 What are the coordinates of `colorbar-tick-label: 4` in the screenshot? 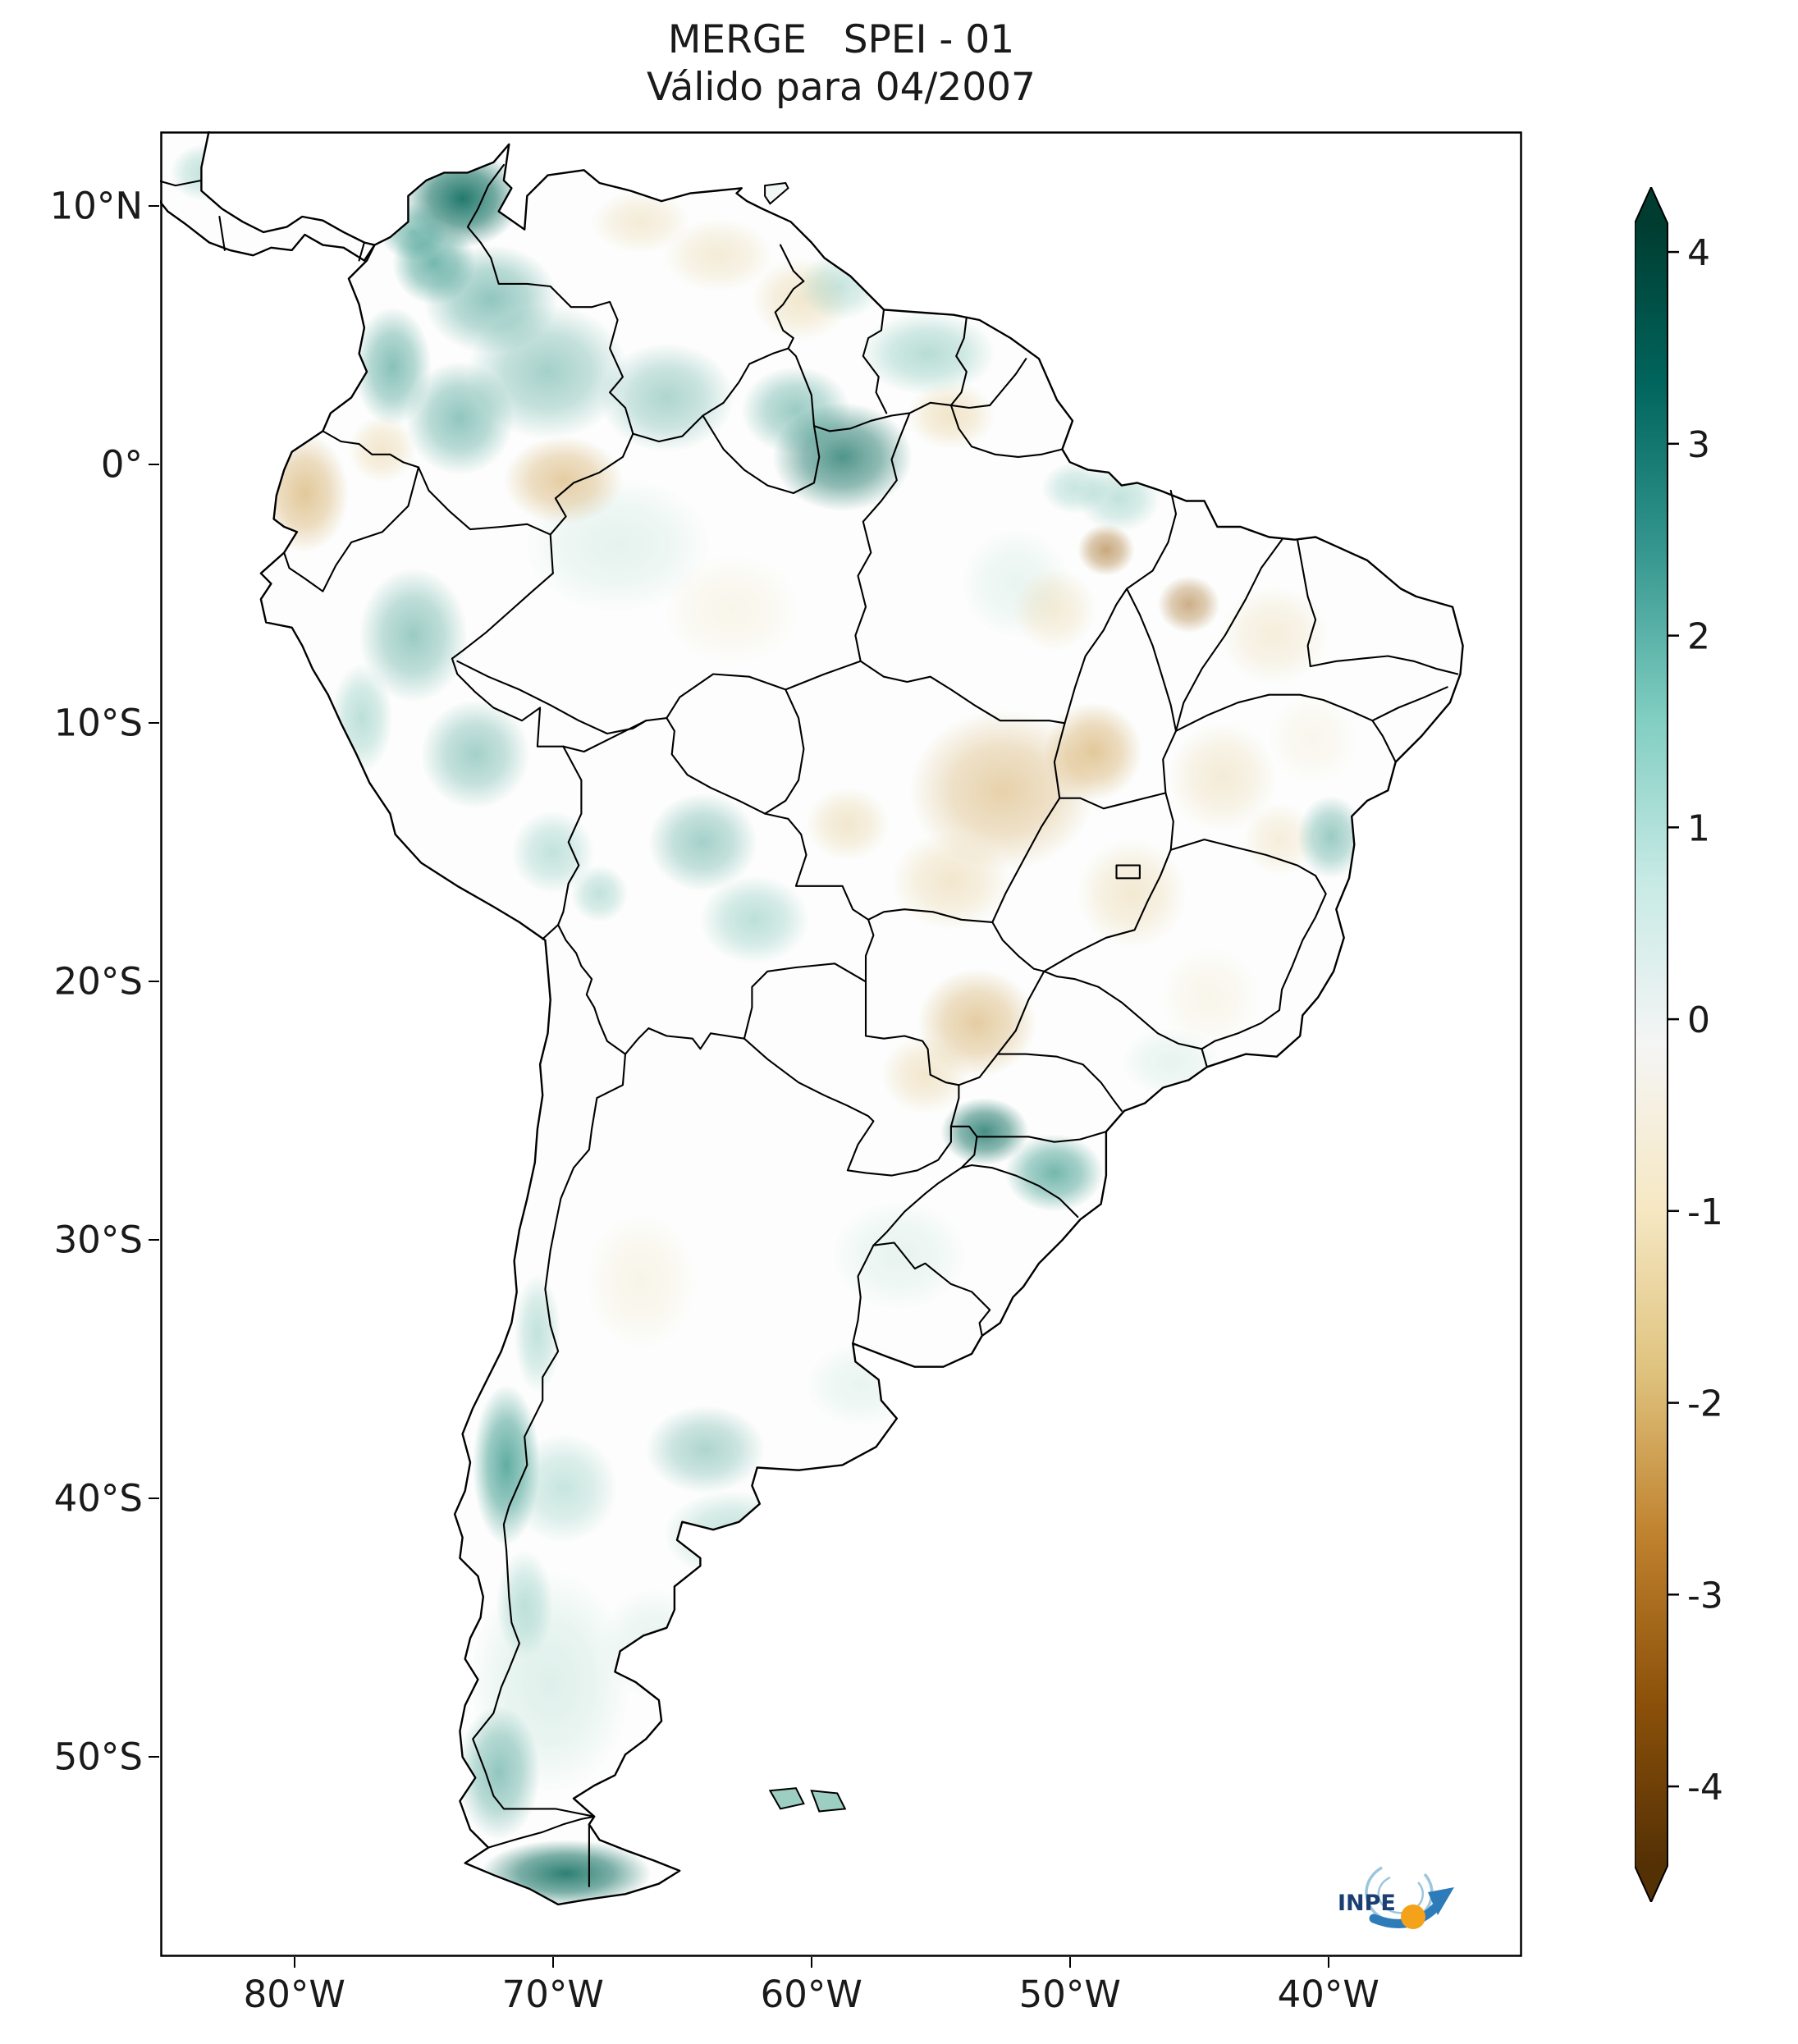 It's located at (1698, 253).